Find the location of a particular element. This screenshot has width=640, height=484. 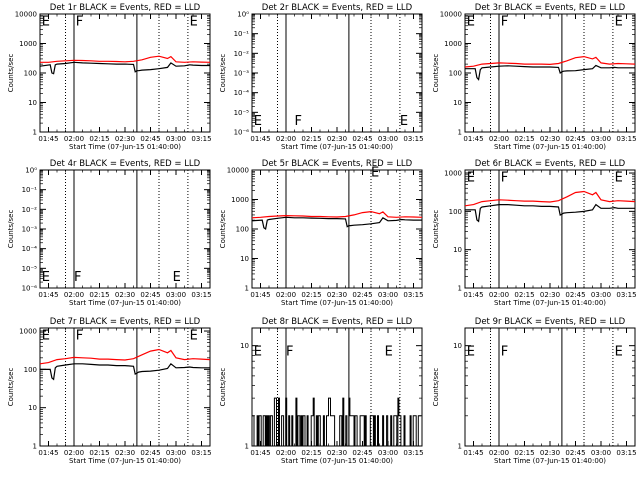

panel-title: Det 2r BLACK = Events, RED = LLD is located at coordinates (337, 8).